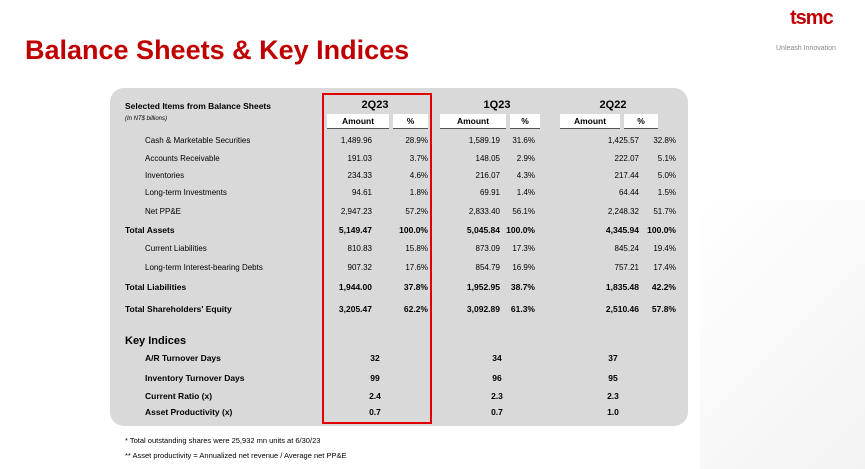  What do you see at coordinates (483, 287) in the screenshot?
I see `table-cell: 1,952.95` at bounding box center [483, 287].